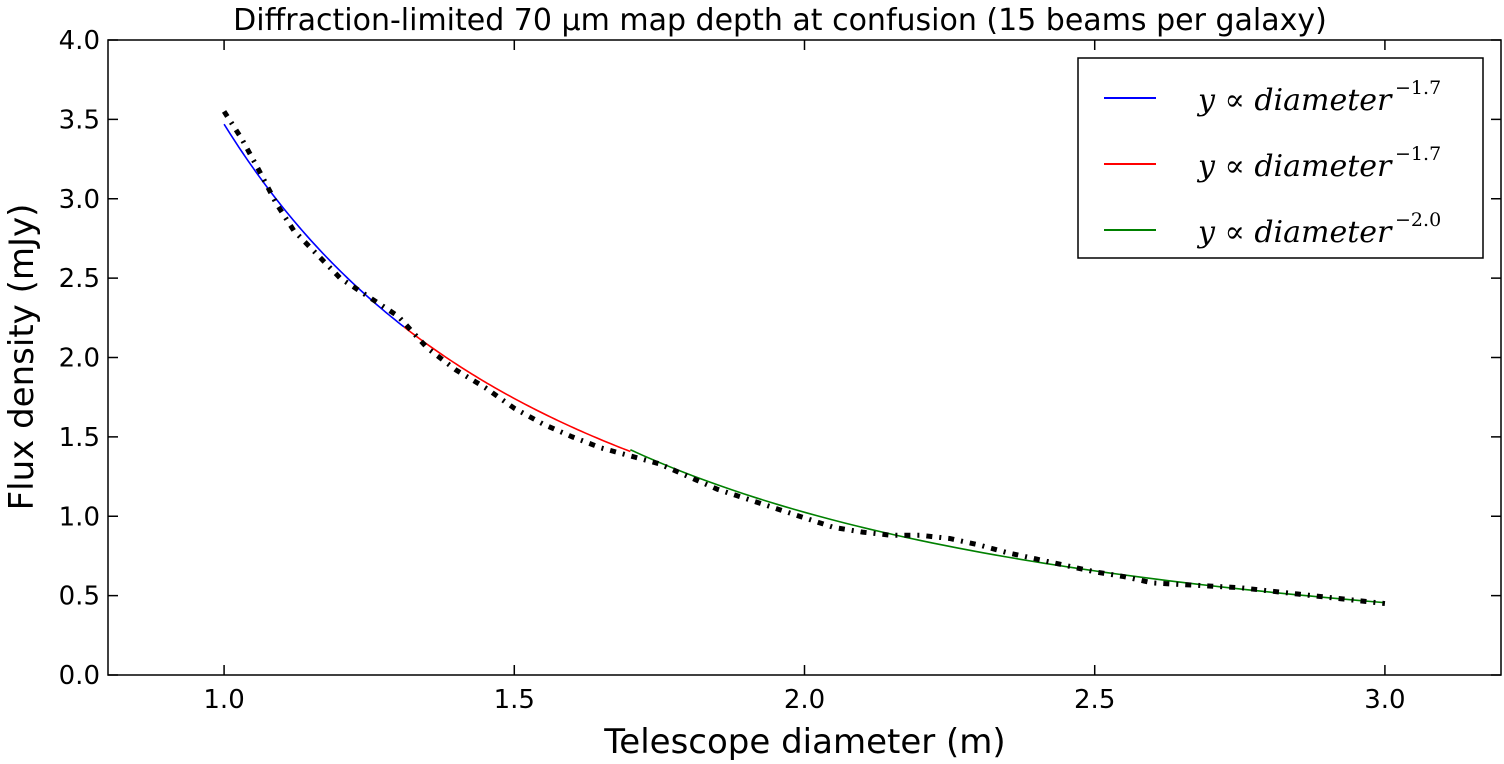  What do you see at coordinates (79, 279) in the screenshot?
I see `y-tick-label: 2.5` at bounding box center [79, 279].